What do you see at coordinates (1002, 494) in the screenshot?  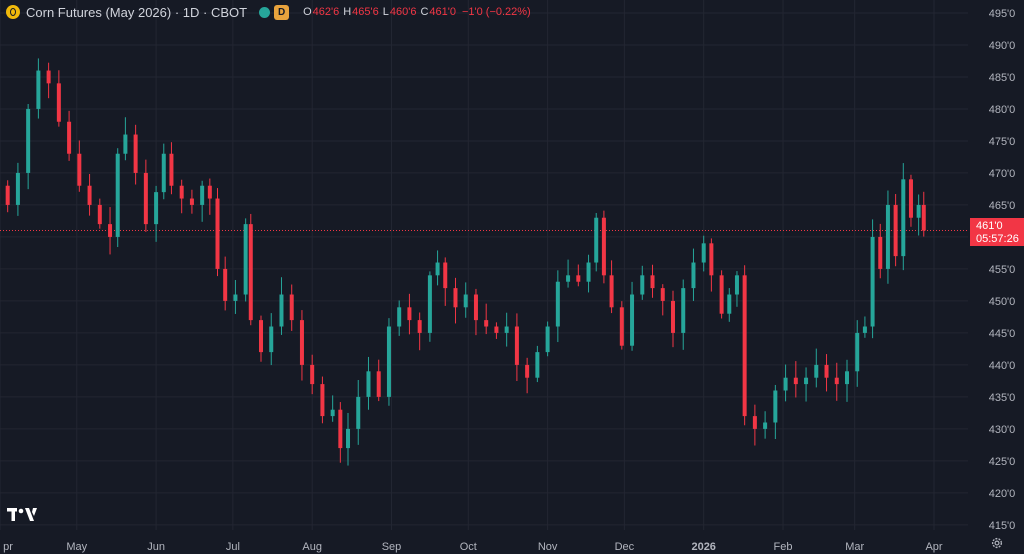 I see `price-tick-label: 420'0` at bounding box center [1002, 494].